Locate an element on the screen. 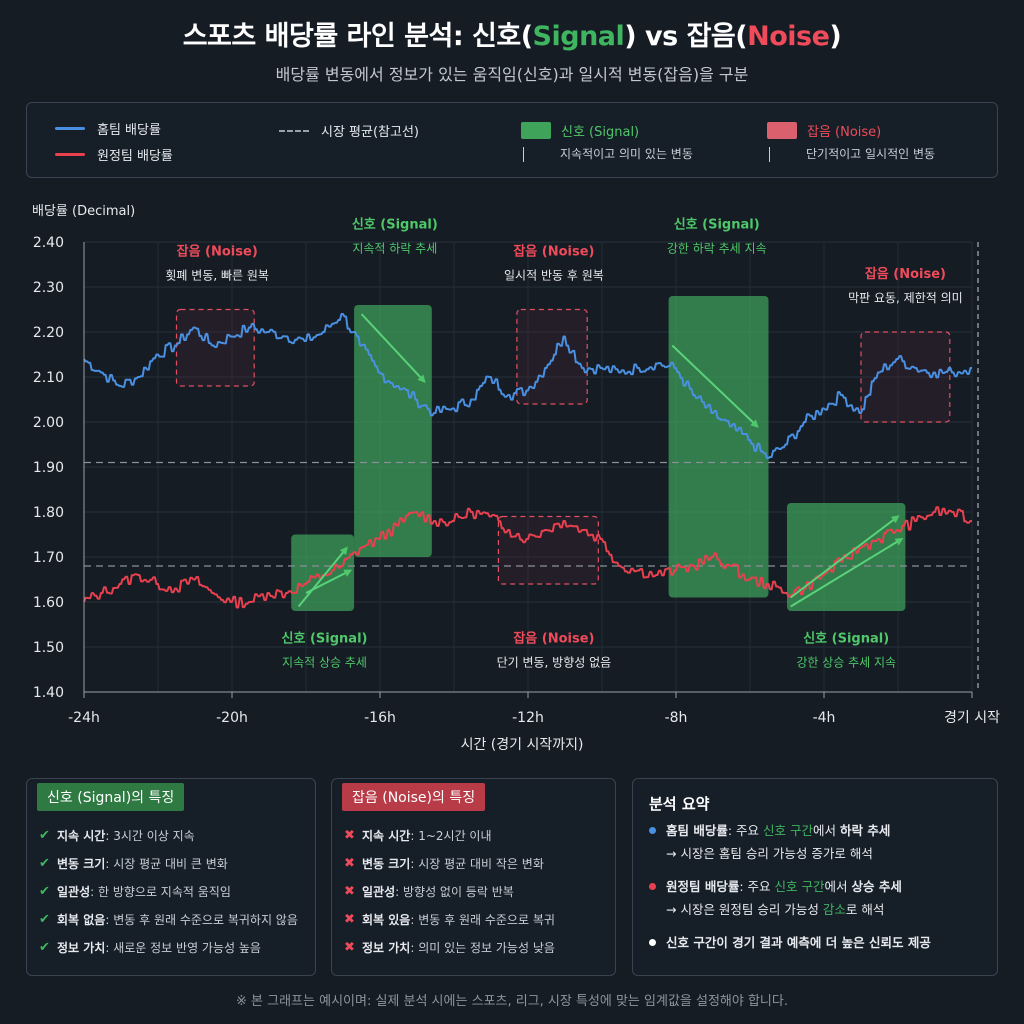 This screenshot has width=1024, height=1024. y-tick-label: 1.40 is located at coordinates (48, 693).